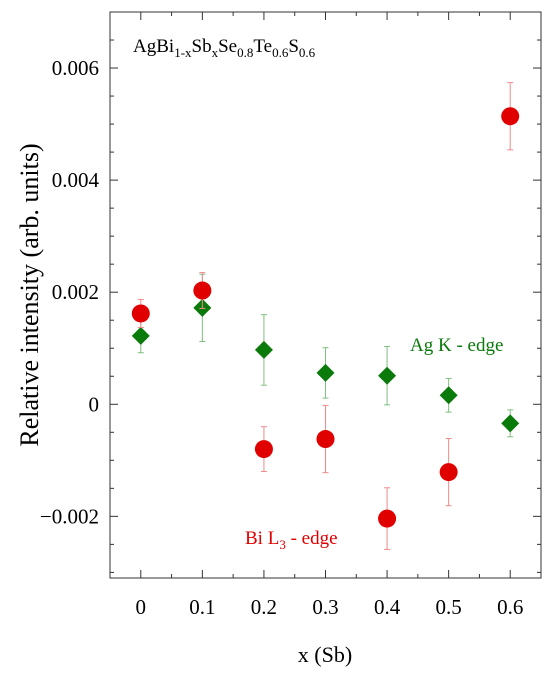  What do you see at coordinates (387, 607) in the screenshot?
I see `x-tick-label: 0.4` at bounding box center [387, 607].